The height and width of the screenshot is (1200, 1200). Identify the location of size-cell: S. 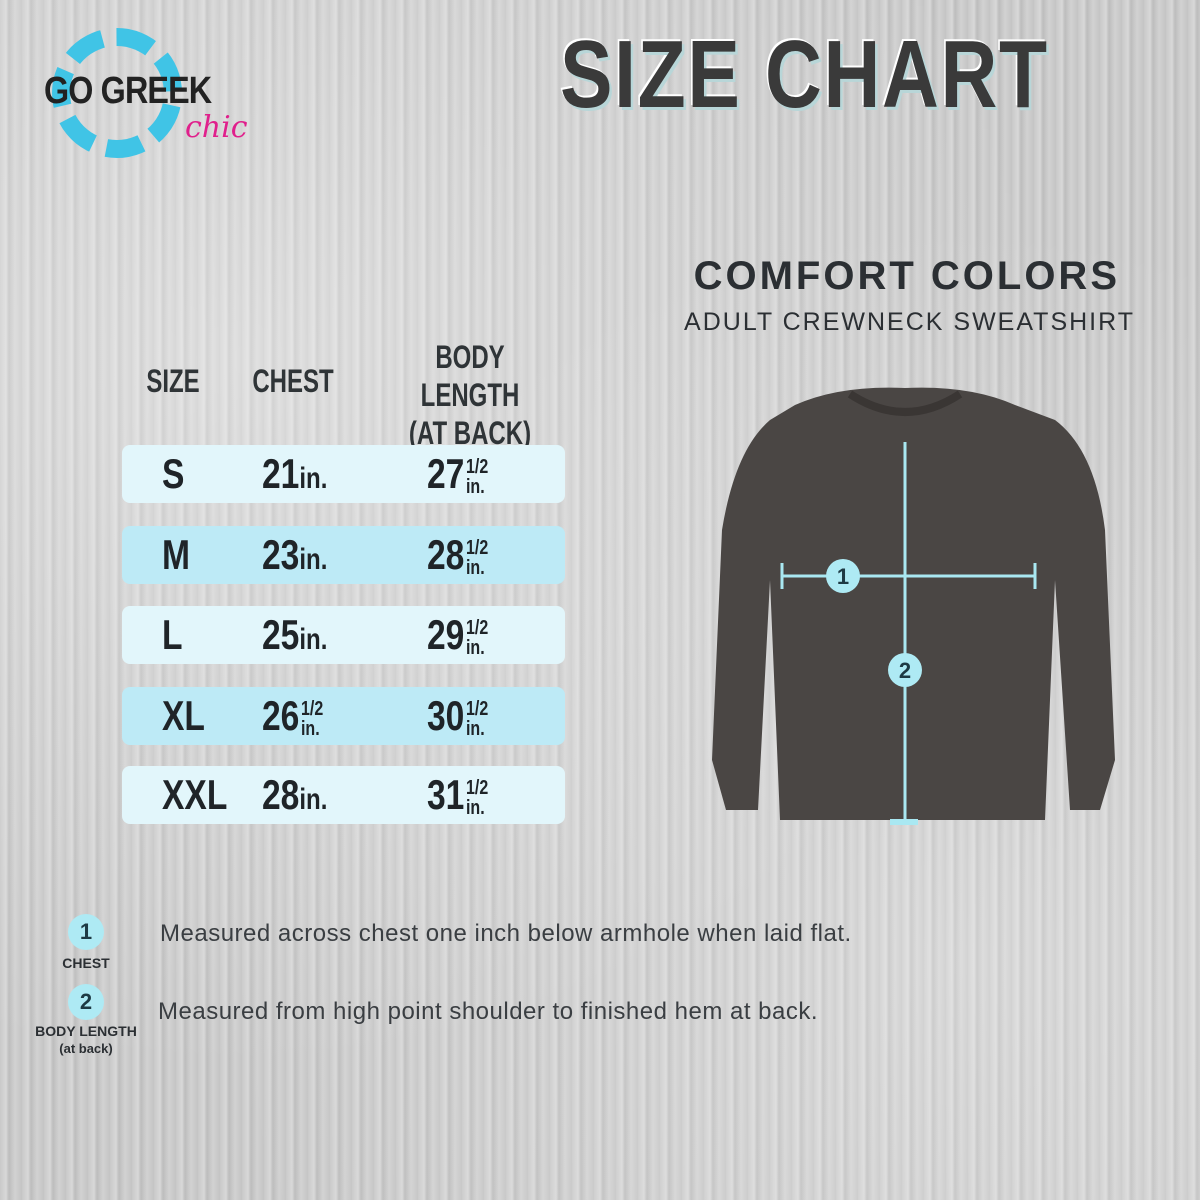
(173, 473).